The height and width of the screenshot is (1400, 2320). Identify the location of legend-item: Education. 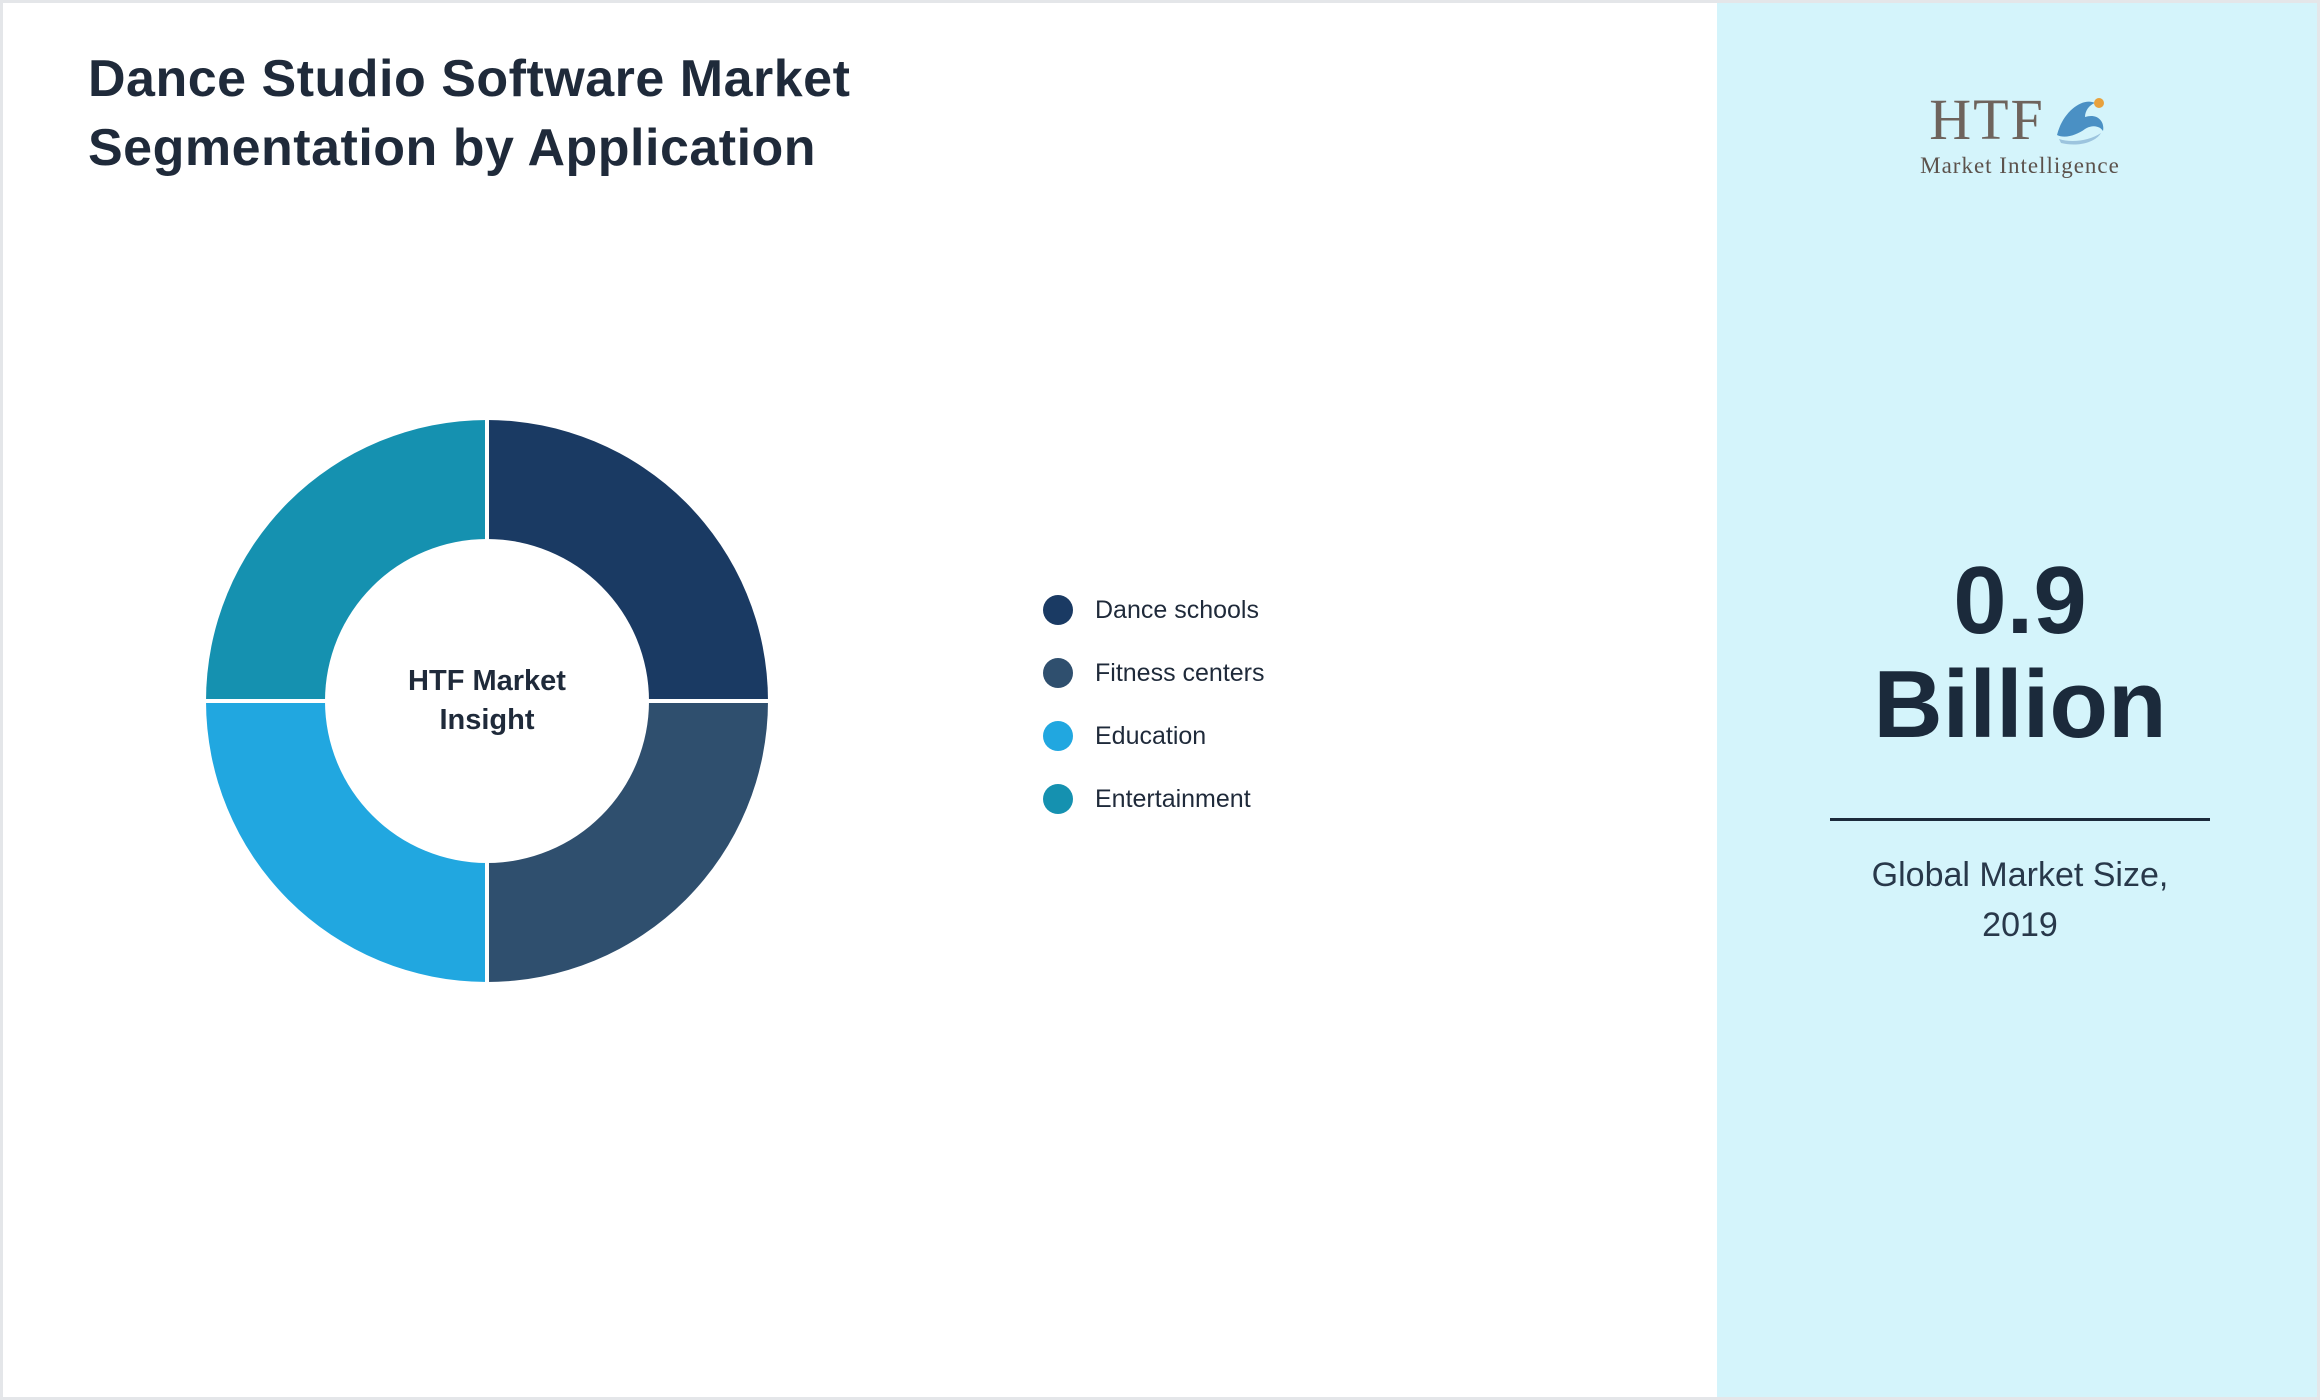
(1154, 736).